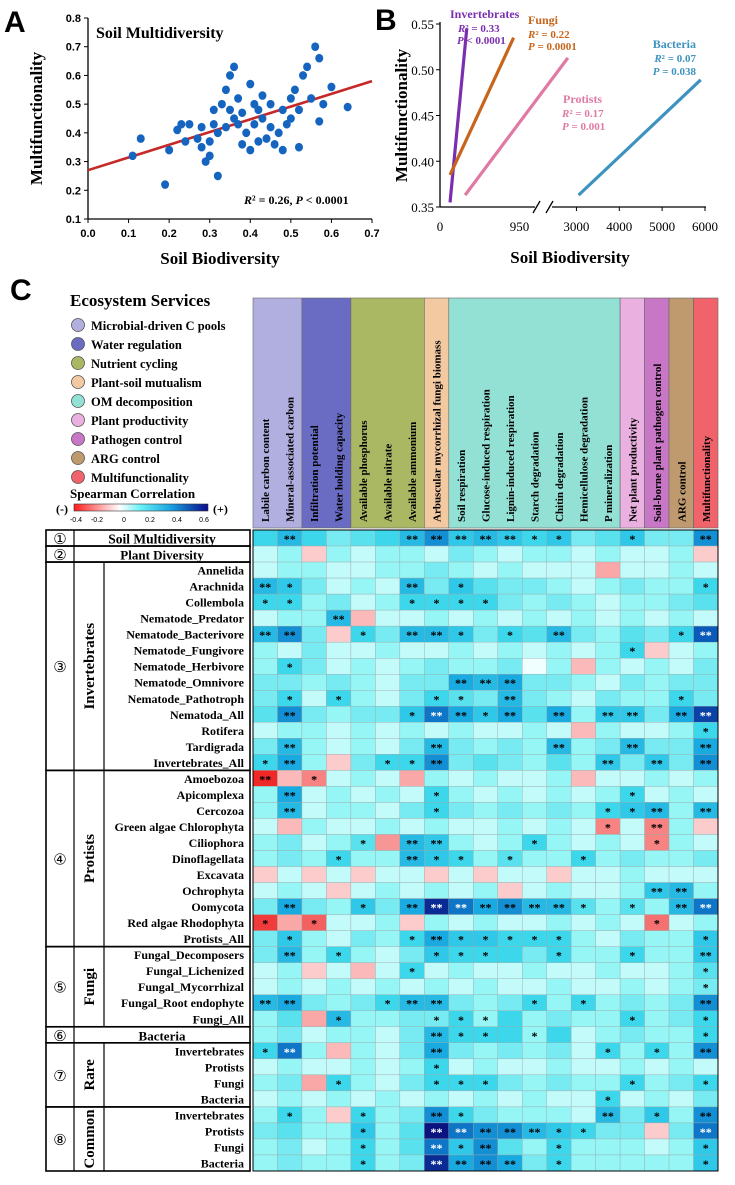 This screenshot has height=1185, width=735. What do you see at coordinates (124, 520) in the screenshot?
I see `colorbar-tick: 0` at bounding box center [124, 520].